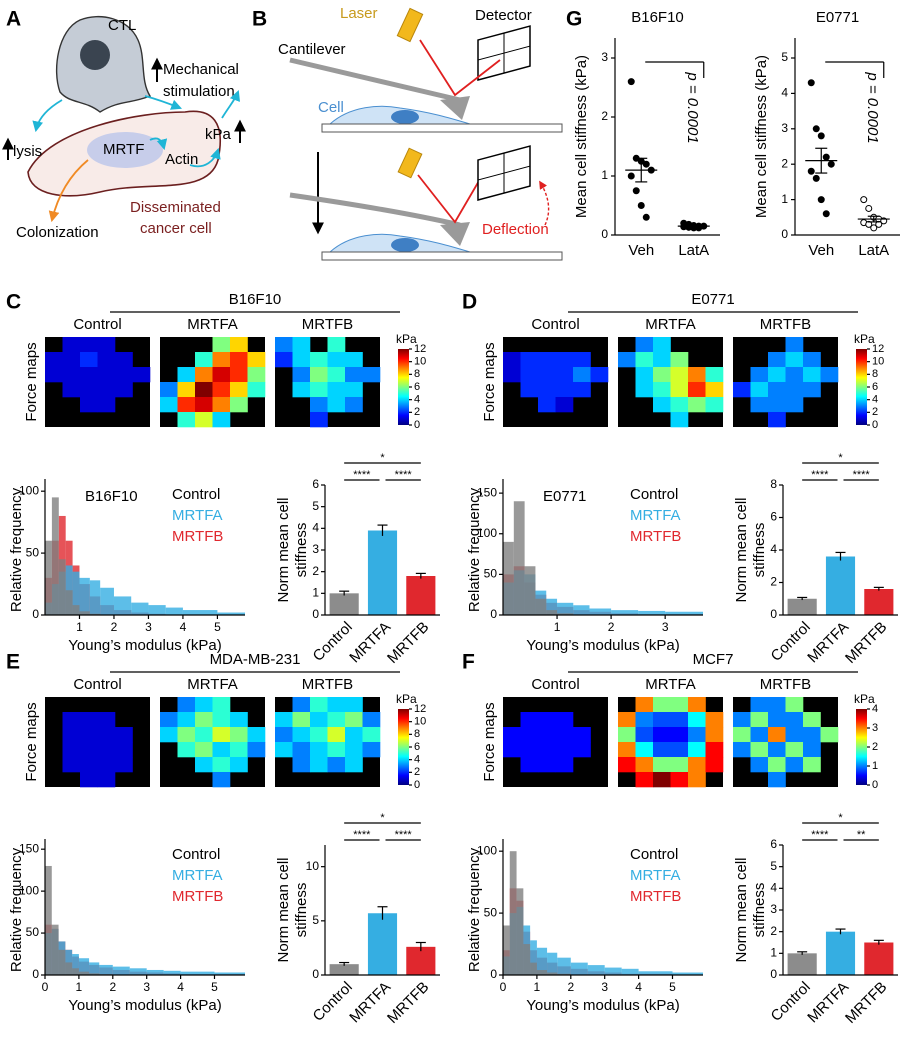 Image resolution: width=915 pixels, height=1055 pixels. What do you see at coordinates (570, 987) in the screenshot?
I see `x-tick-label: 2` at bounding box center [570, 987].